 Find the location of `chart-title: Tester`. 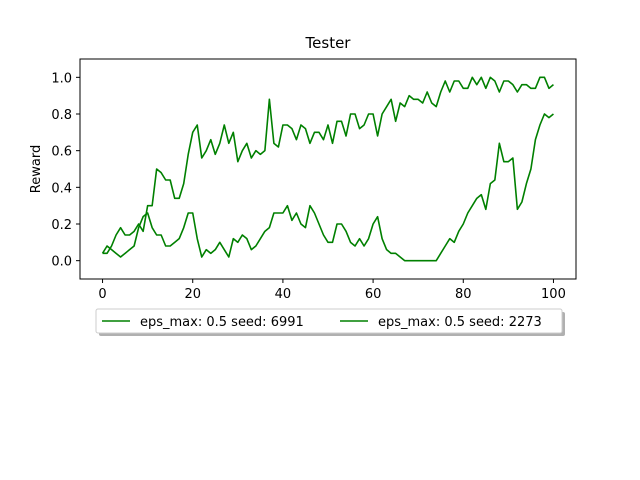

chart-title: Tester is located at coordinates (328, 43).